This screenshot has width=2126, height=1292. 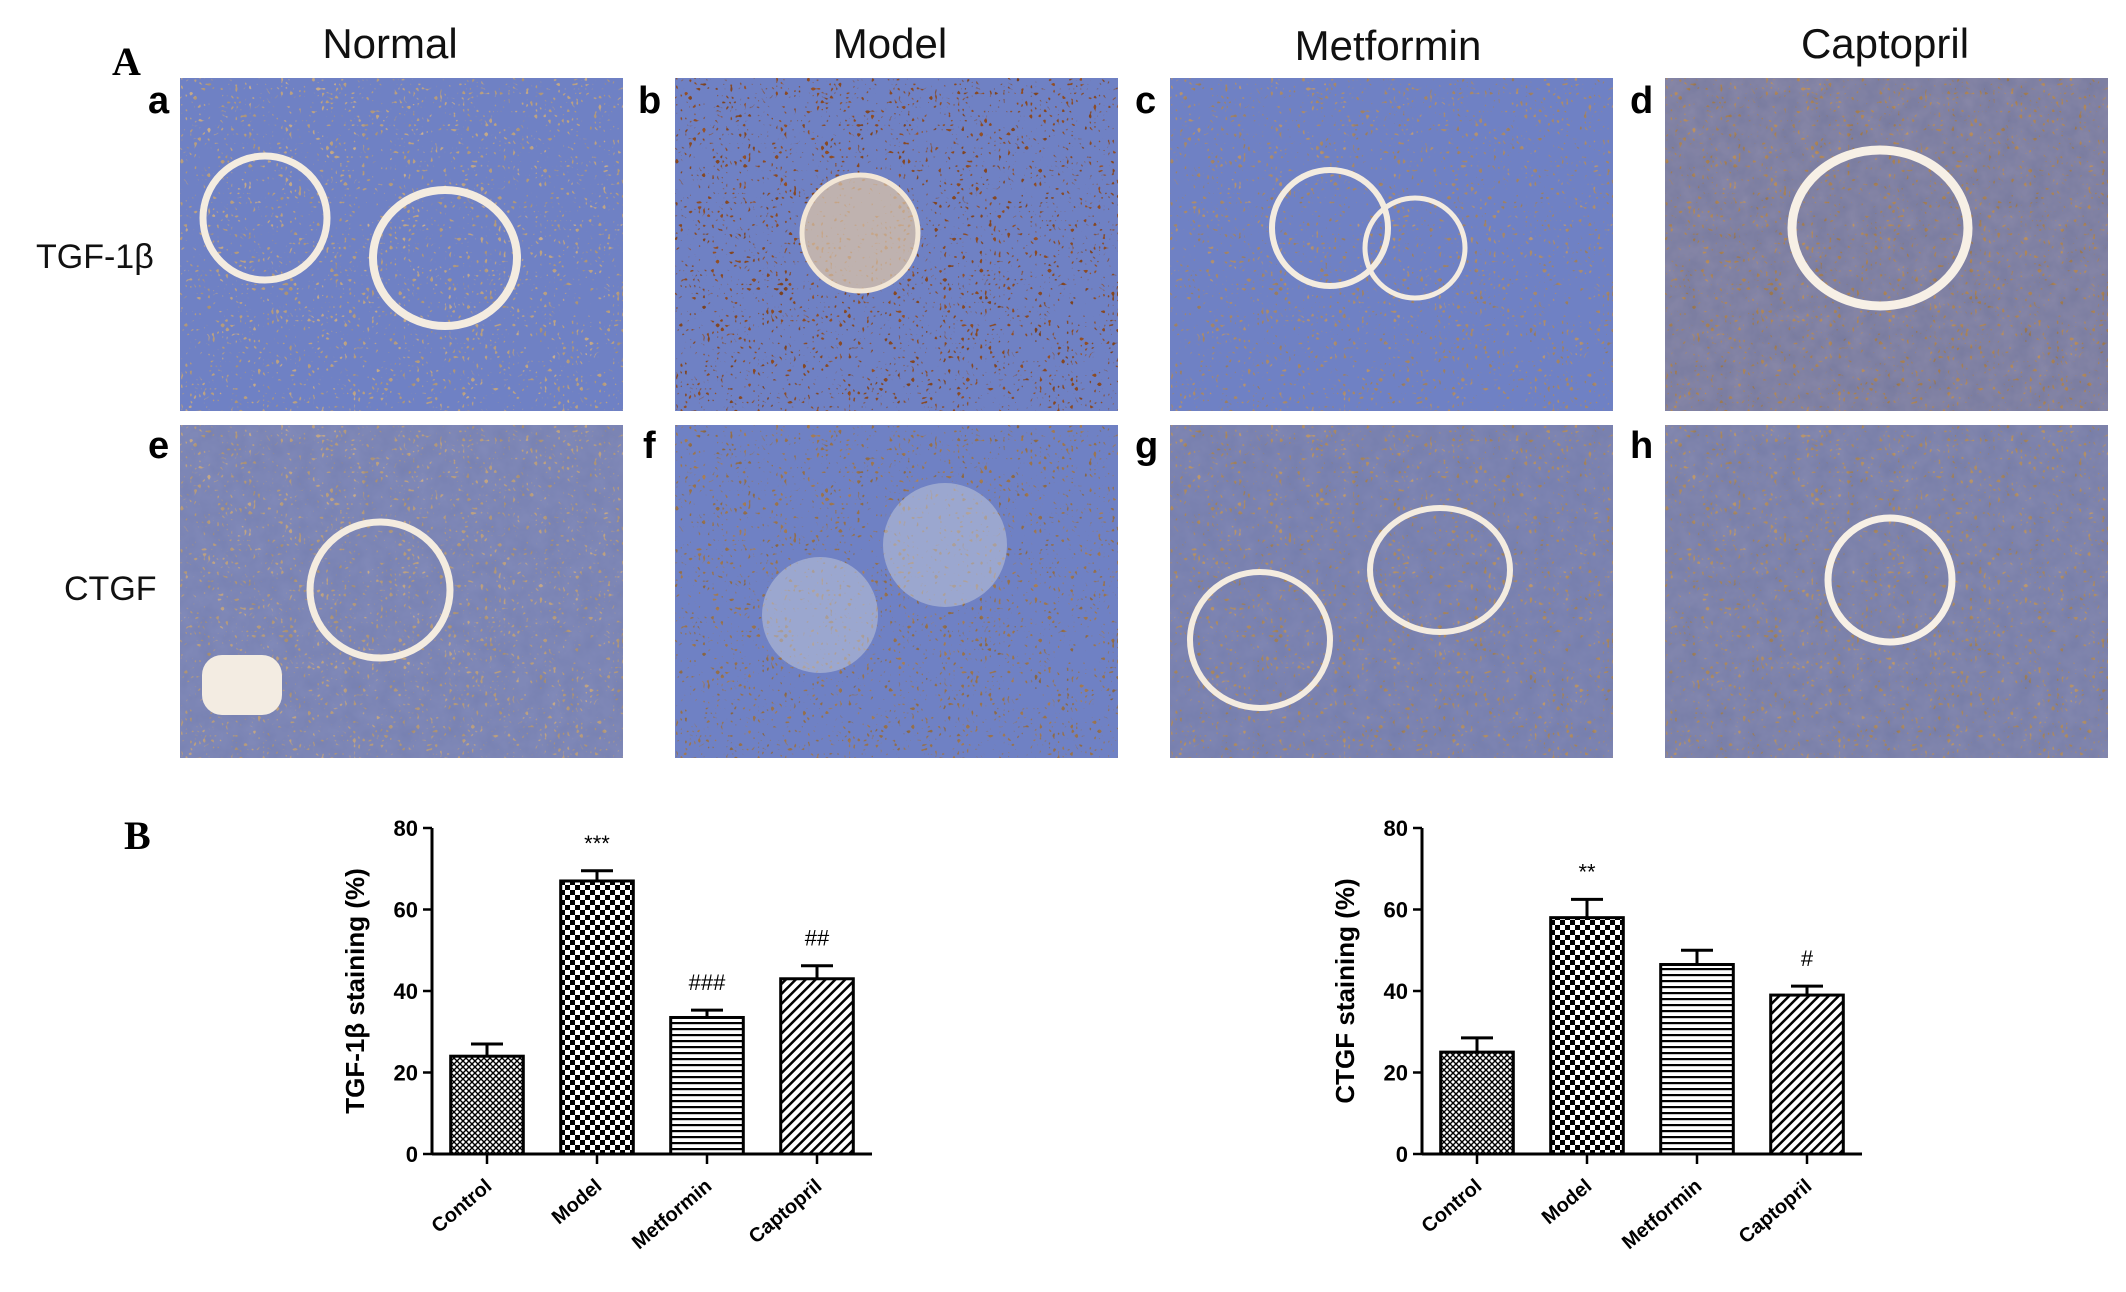 What do you see at coordinates (159, 446) in the screenshot?
I see `image-letter-e: e` at bounding box center [159, 446].